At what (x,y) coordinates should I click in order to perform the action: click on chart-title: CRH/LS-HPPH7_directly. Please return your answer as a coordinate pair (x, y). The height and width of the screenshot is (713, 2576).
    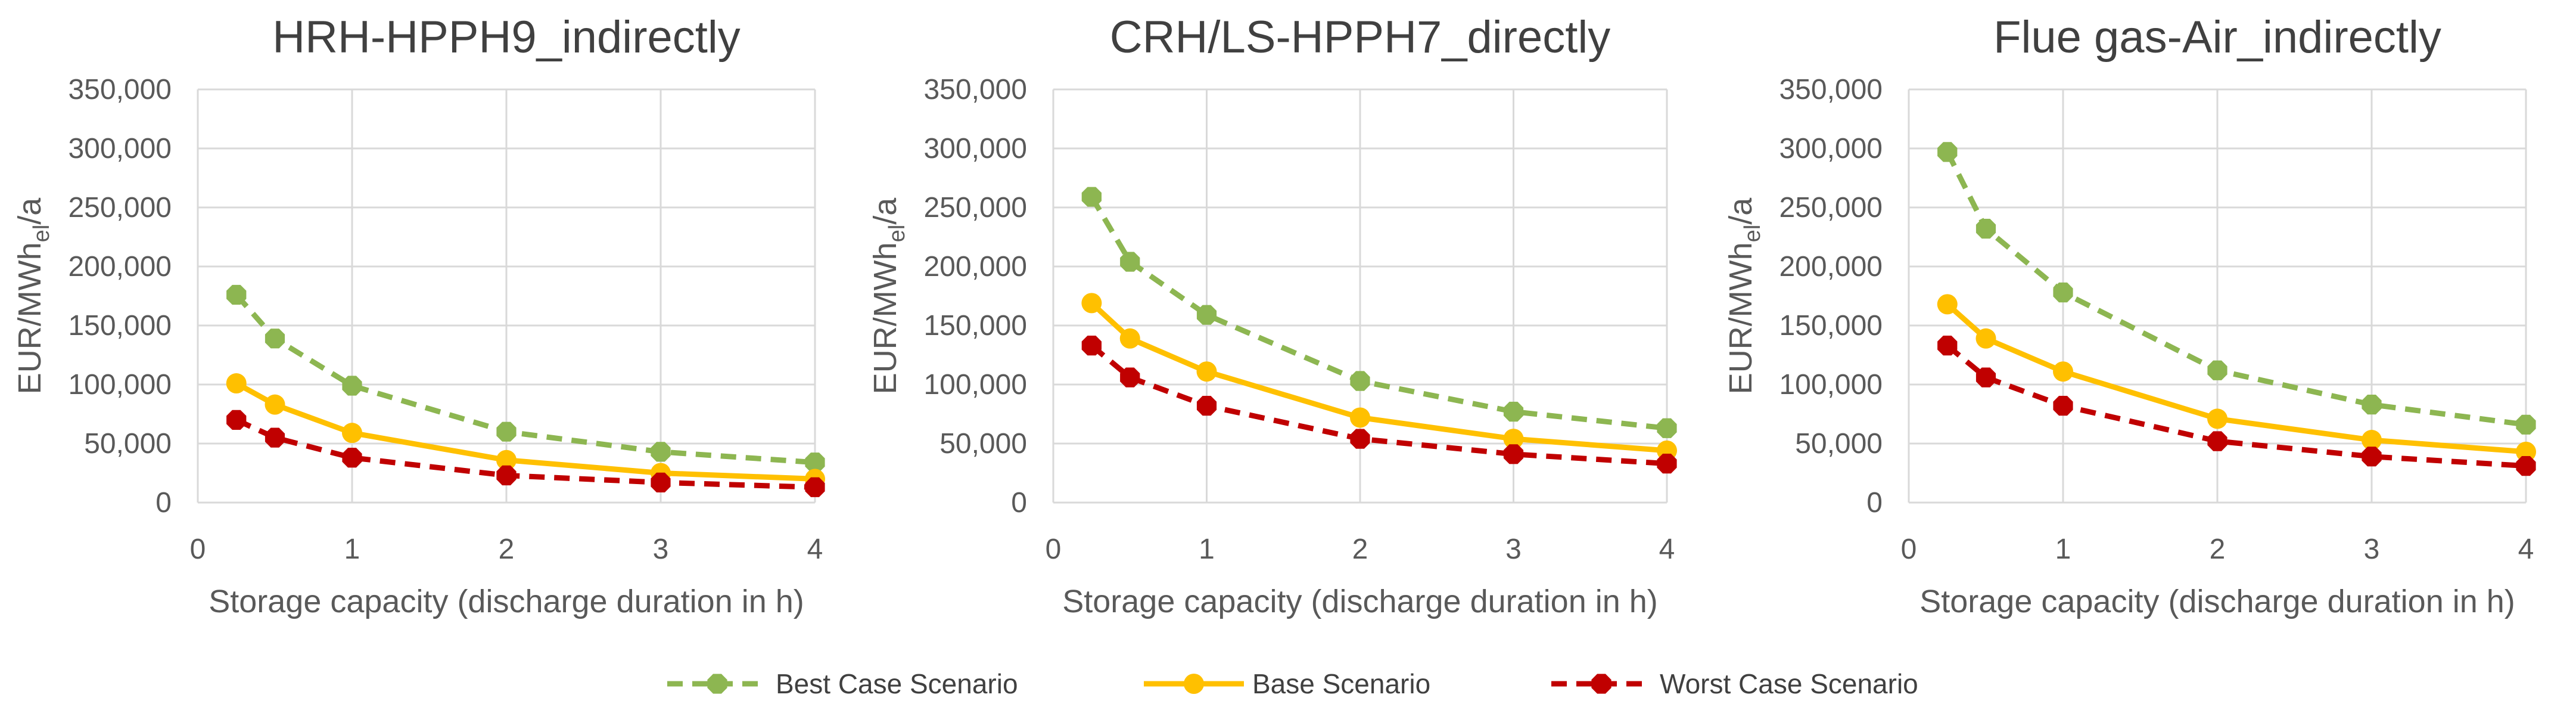
    Looking at the image, I should click on (1360, 37).